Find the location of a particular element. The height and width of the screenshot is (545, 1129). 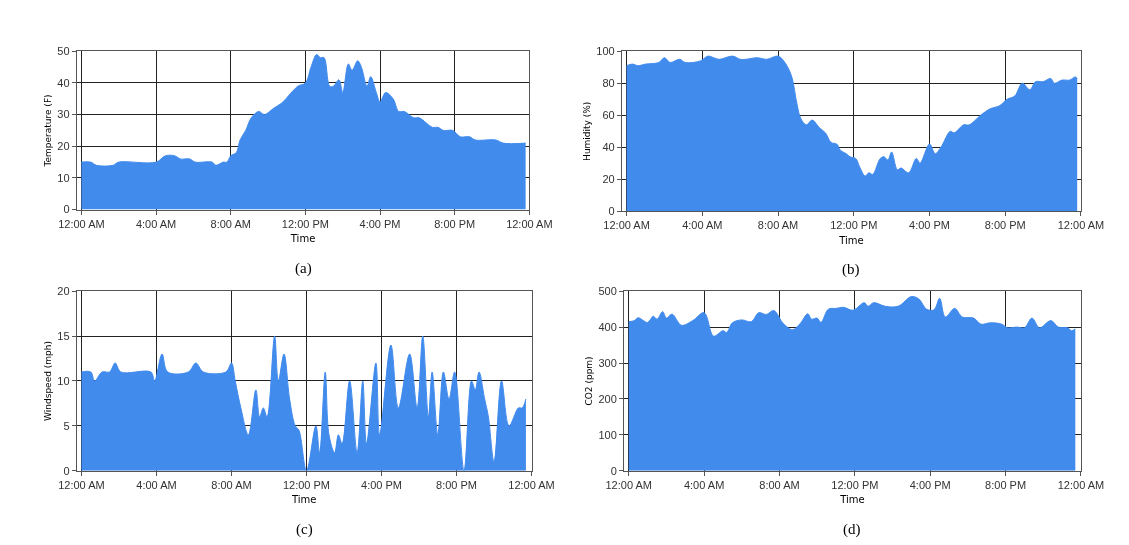

y-tick-label: 300 is located at coordinates (607, 362).